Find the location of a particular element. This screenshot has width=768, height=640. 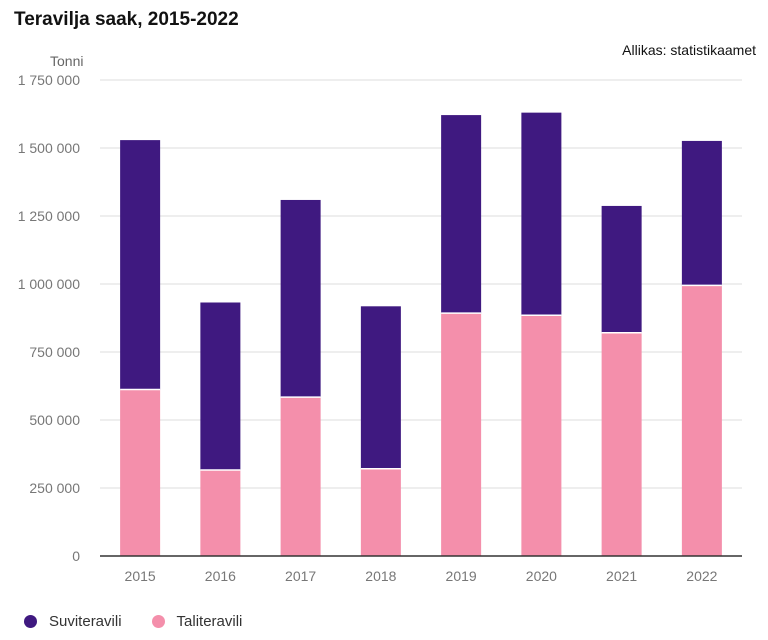

x-tick-label: 2016 is located at coordinates (220, 576).